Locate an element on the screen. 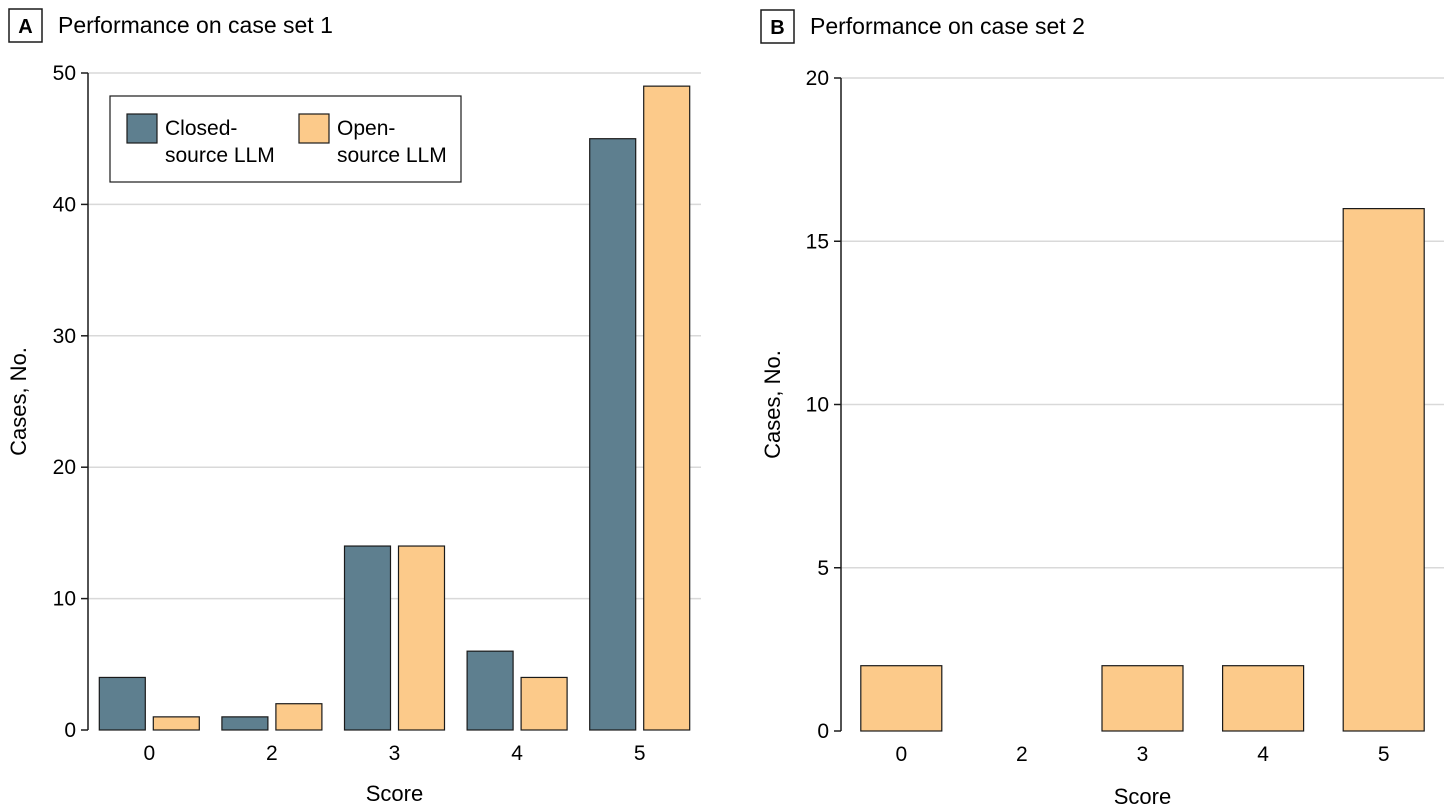  panel-a-y-tick-label: 10 is located at coordinates (64, 599).